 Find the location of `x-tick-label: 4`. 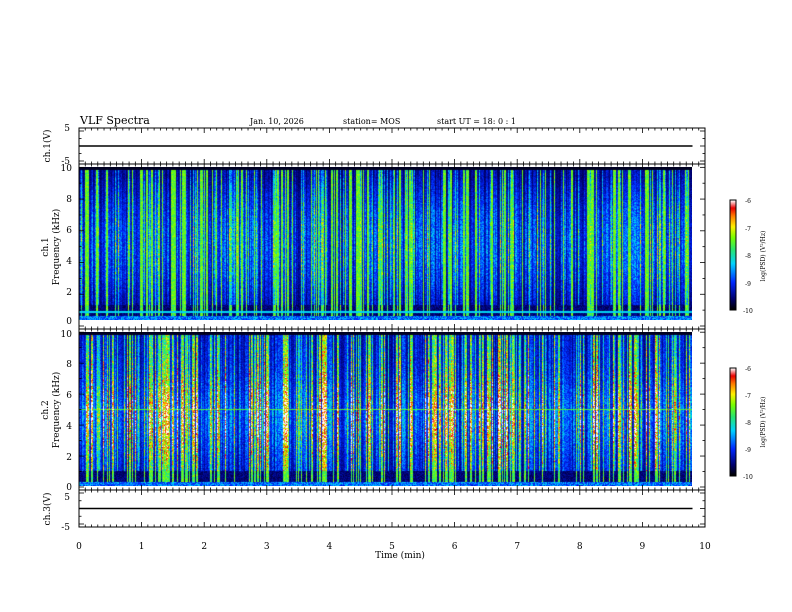

x-tick-label: 4 is located at coordinates (330, 547).